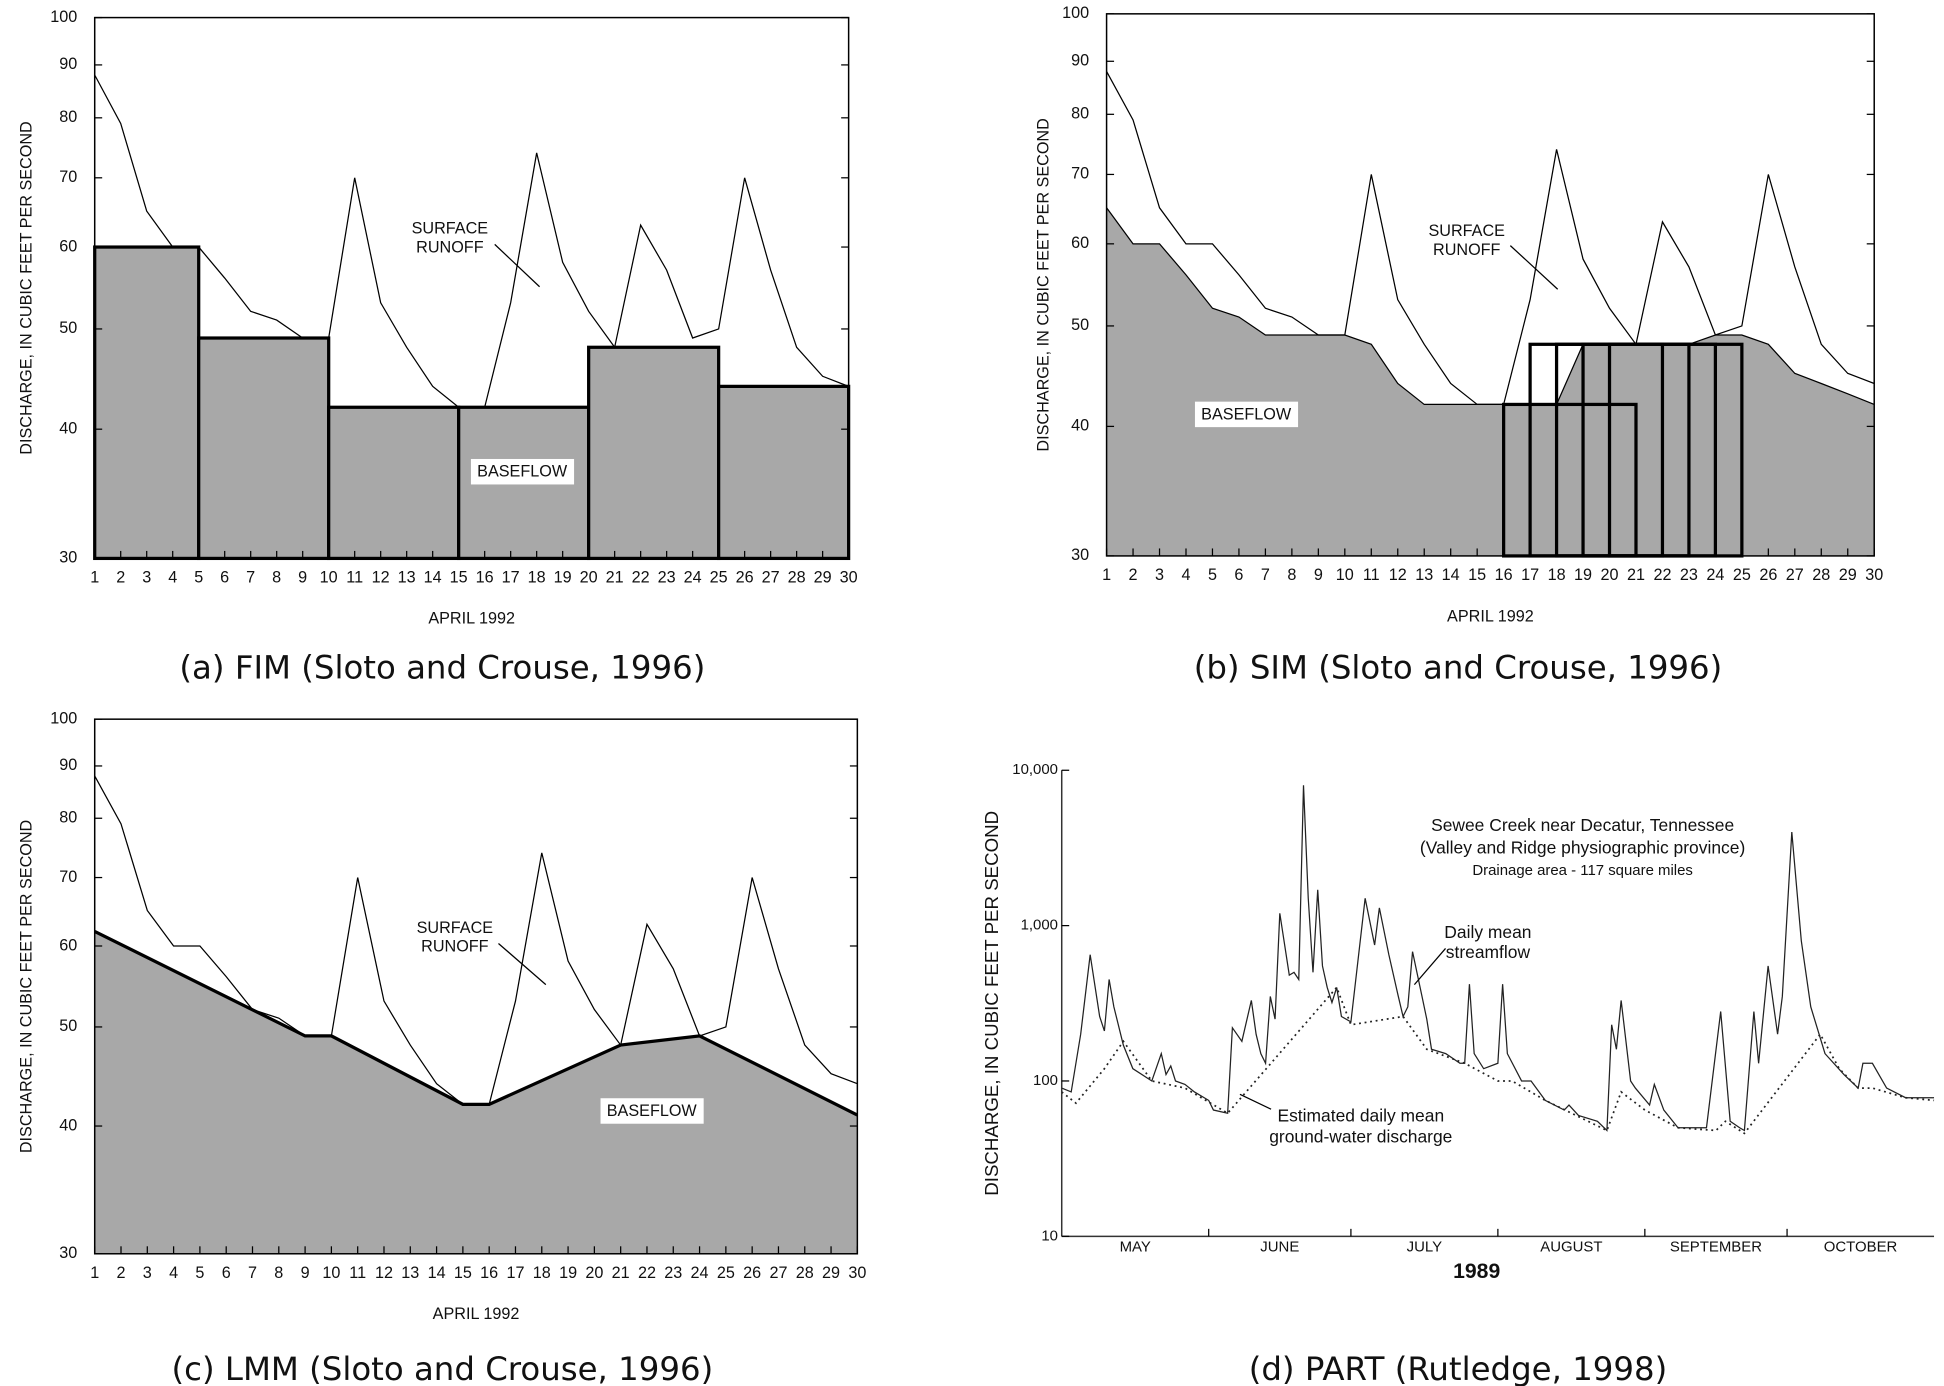  I want to click on x-category-label: SEPTEMBER, so click(1716, 1246).